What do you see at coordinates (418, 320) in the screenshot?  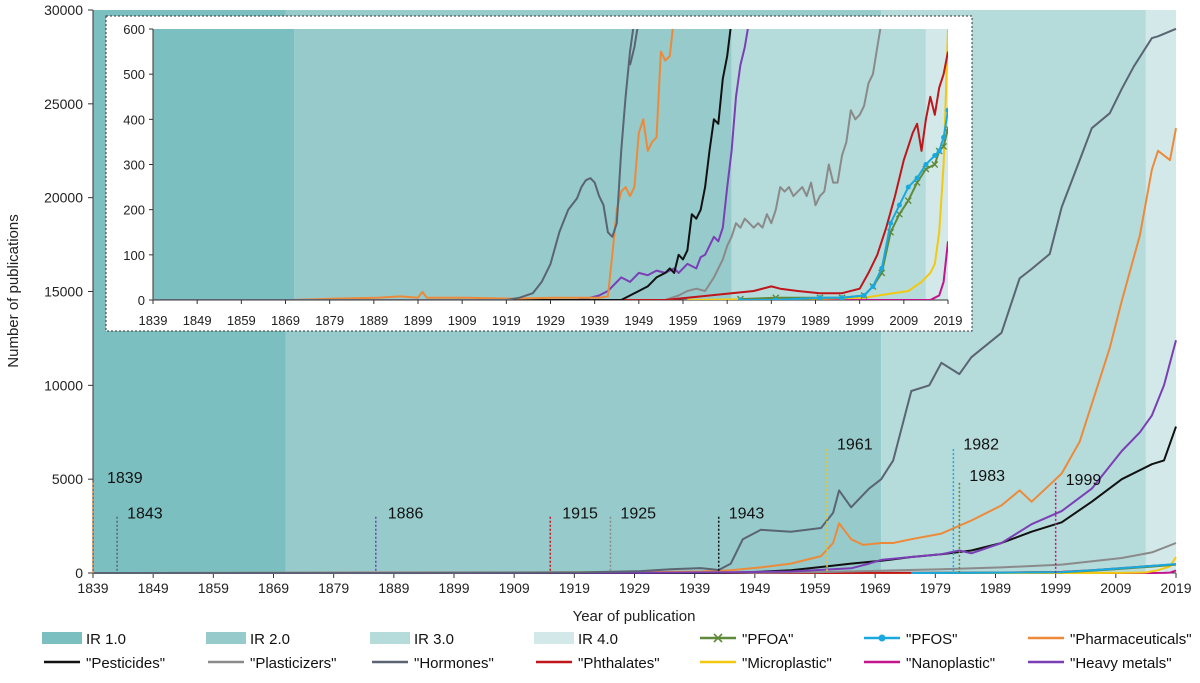 I see `inset-x-tick-label: 1899` at bounding box center [418, 320].